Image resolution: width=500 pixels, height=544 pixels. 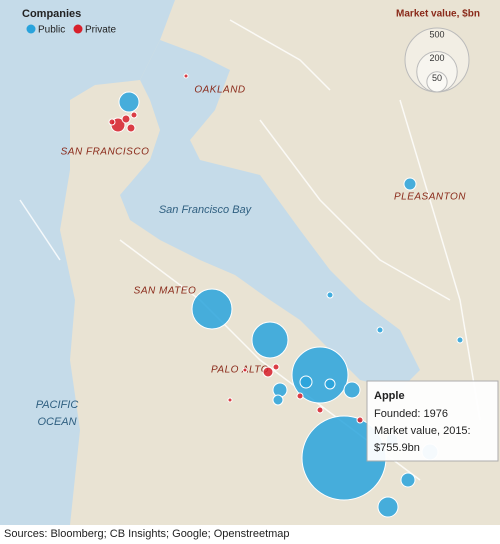 What do you see at coordinates (57, 405) in the screenshot?
I see `water-label: PACIFIC` at bounding box center [57, 405].